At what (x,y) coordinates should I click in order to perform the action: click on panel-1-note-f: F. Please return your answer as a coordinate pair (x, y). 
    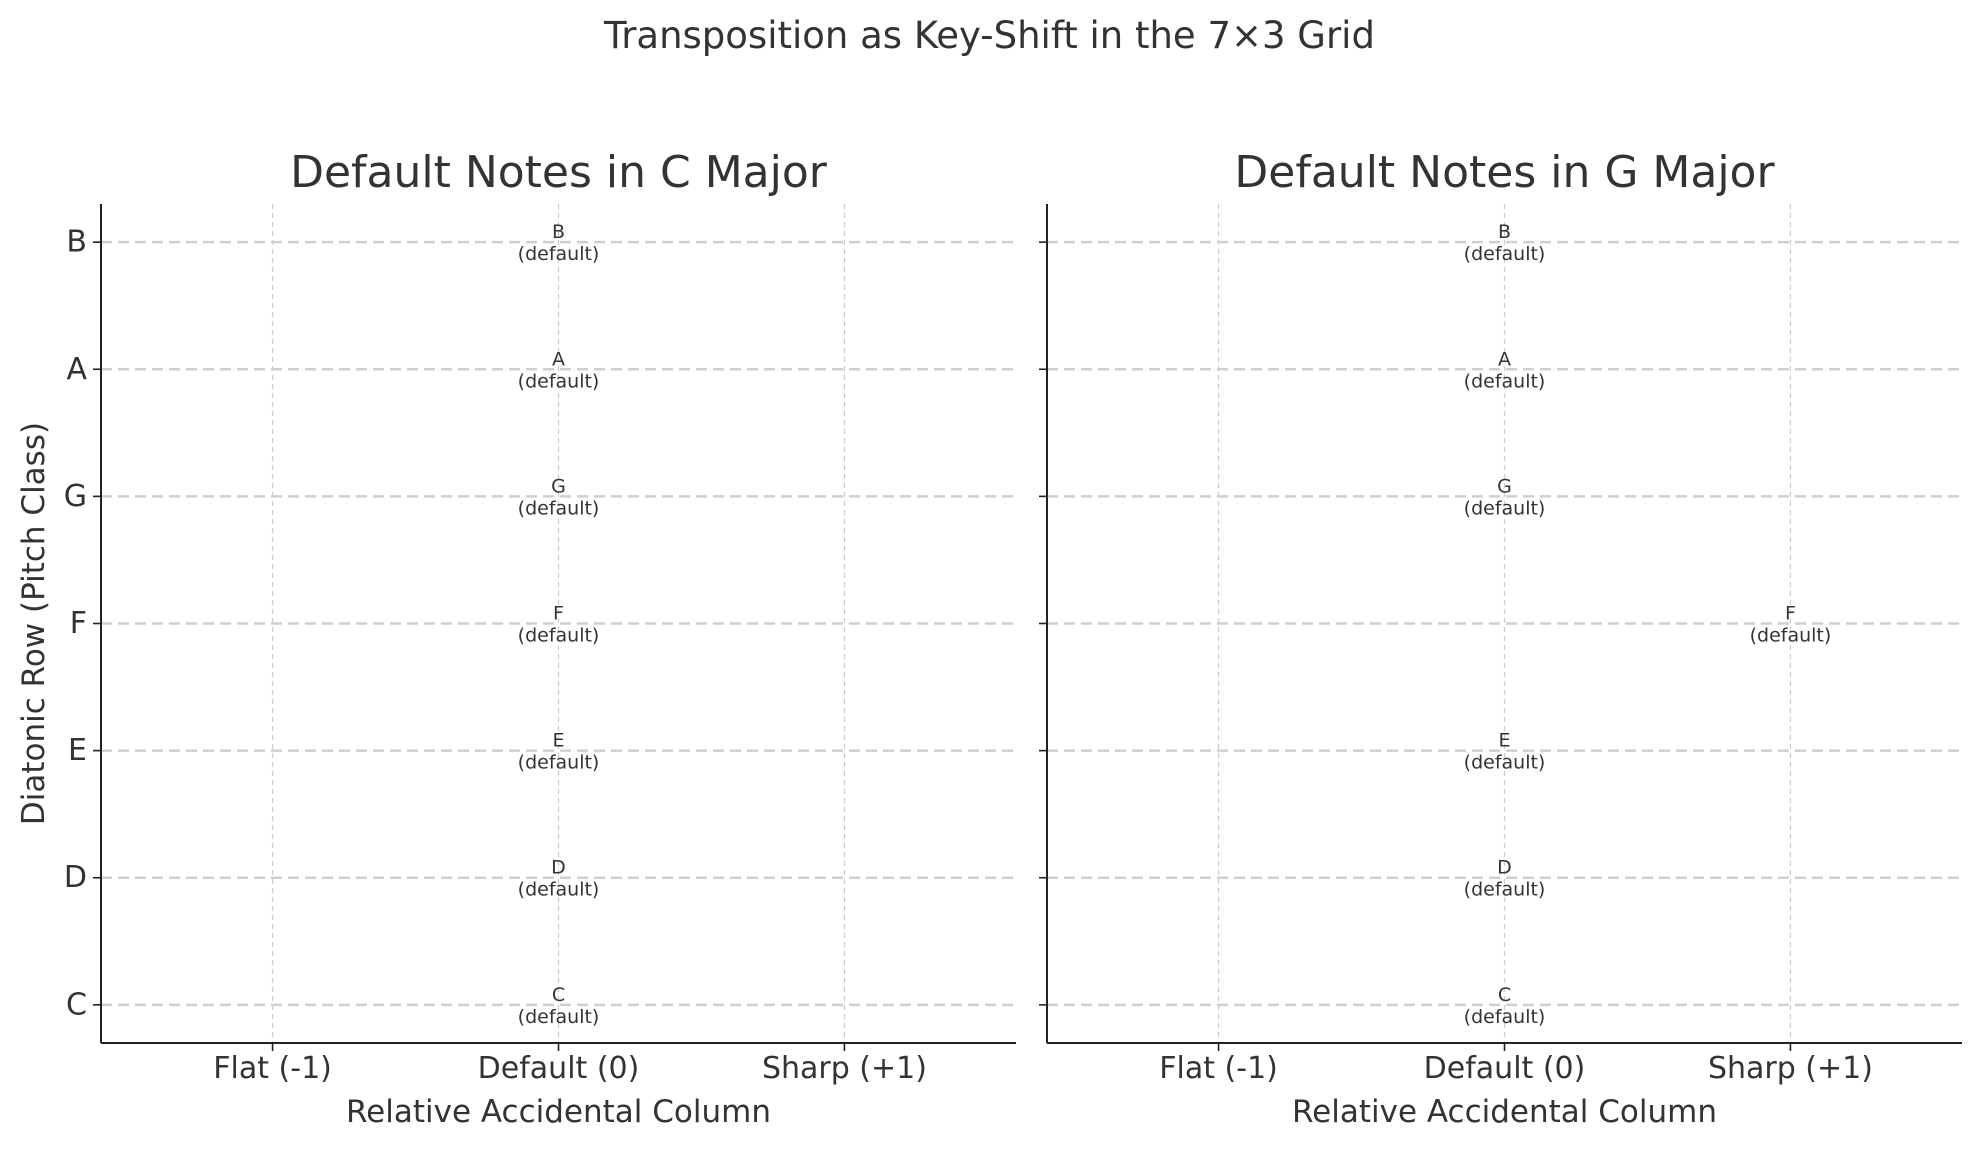
    Looking at the image, I should click on (558, 614).